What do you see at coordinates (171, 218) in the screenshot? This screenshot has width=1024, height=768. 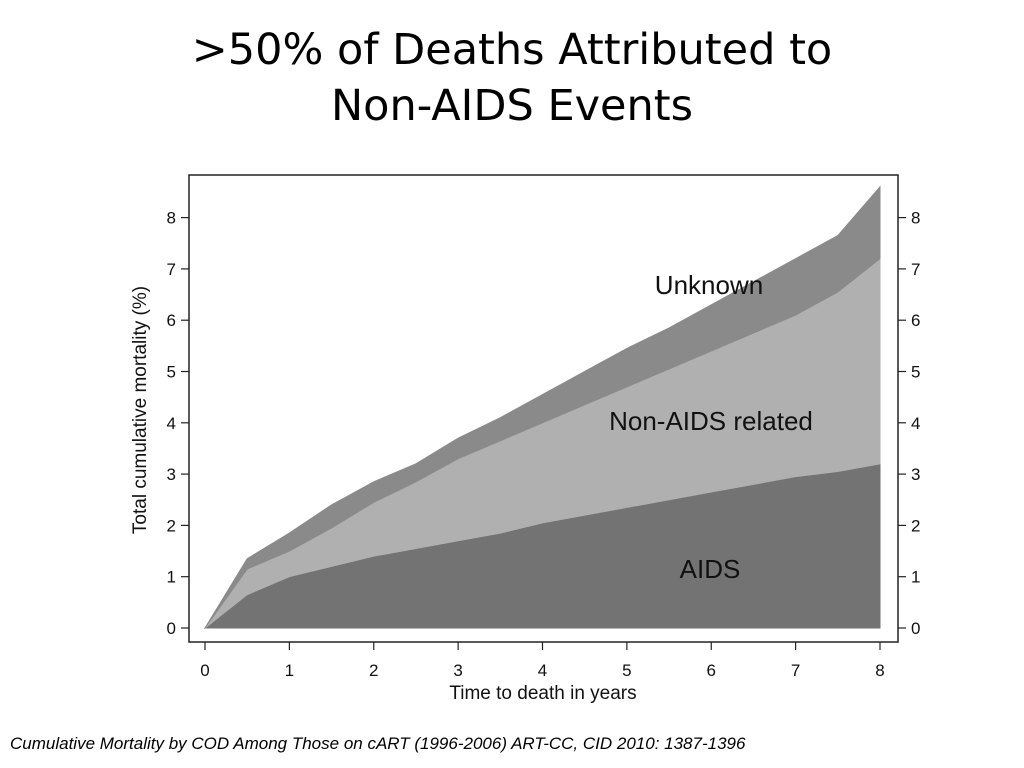 I see `left-y-tick-label: 8` at bounding box center [171, 218].